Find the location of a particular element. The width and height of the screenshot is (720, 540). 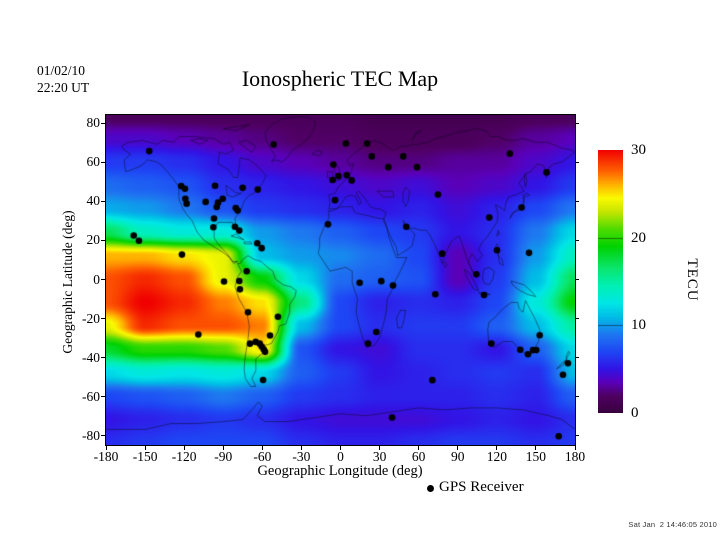

colorbar-tick-label: 0 is located at coordinates (635, 413).